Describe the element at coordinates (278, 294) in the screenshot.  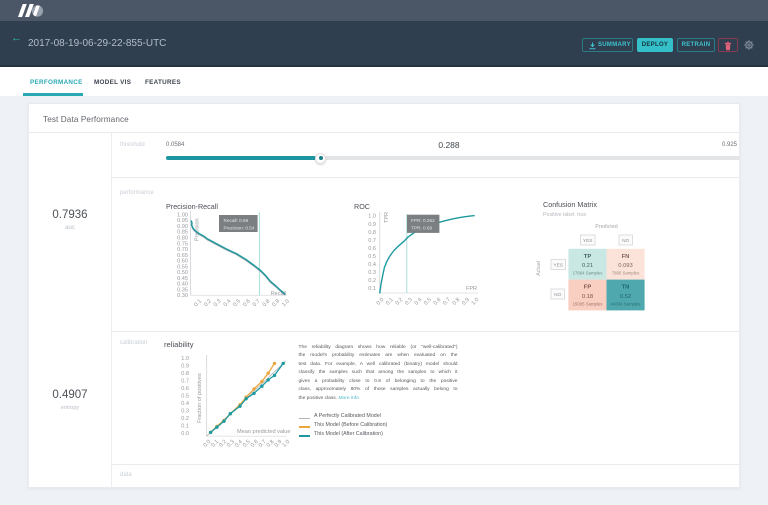
I see `svg-text: Recall` at that location.